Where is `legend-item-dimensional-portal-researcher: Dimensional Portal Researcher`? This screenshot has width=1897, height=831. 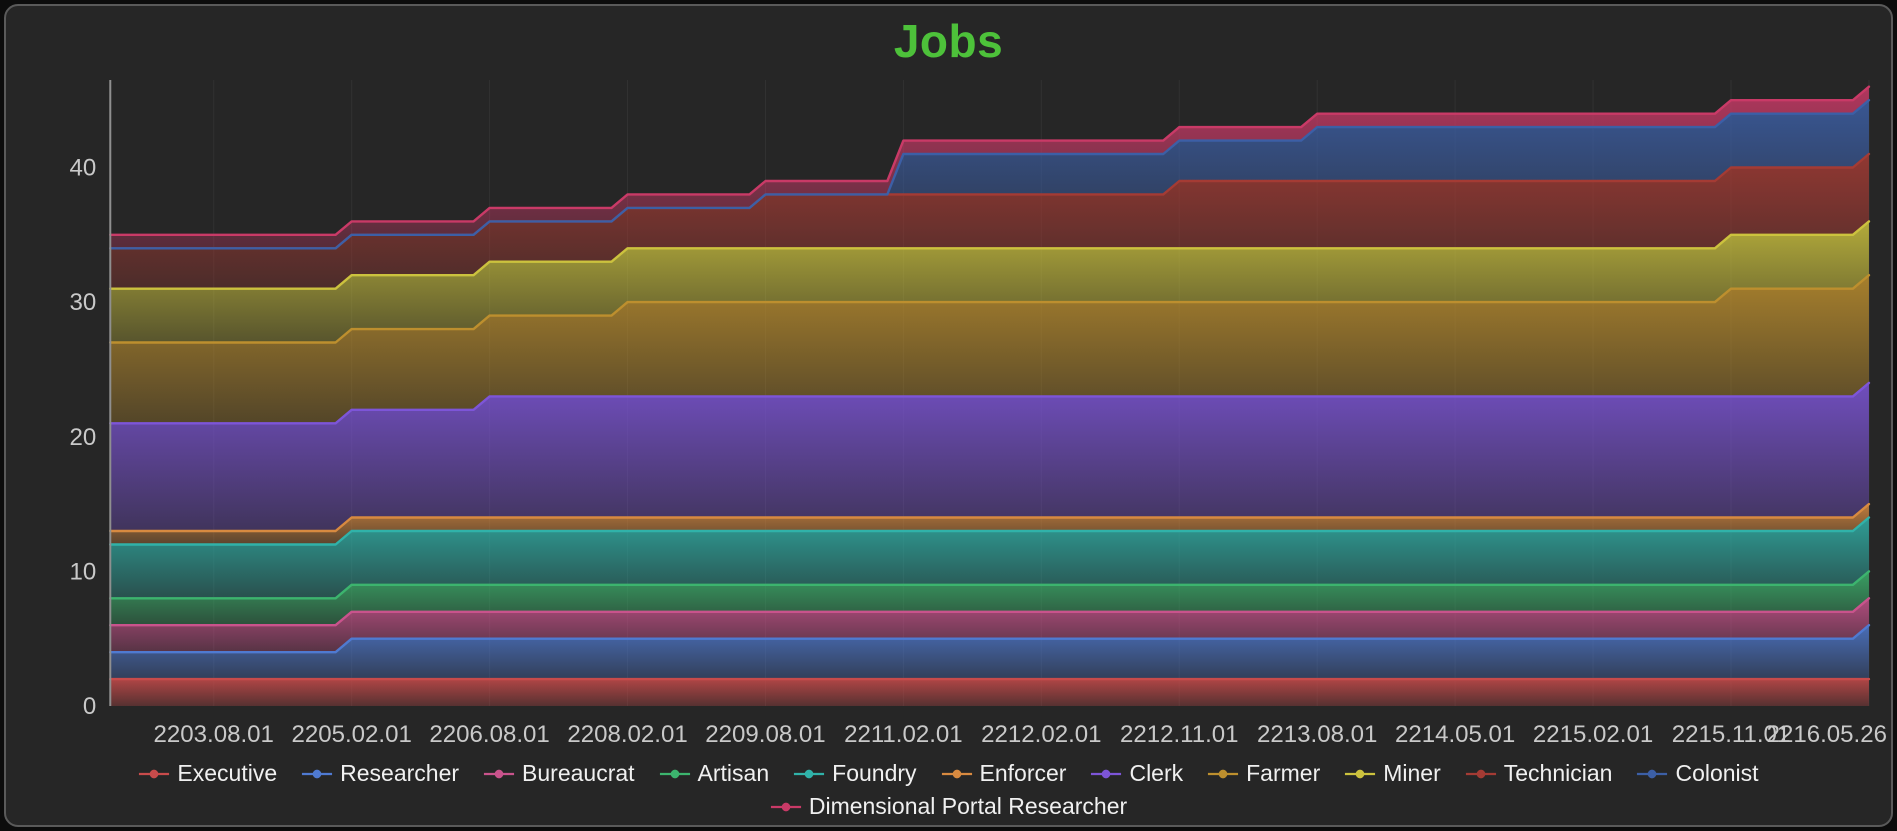
legend-item-dimensional-portal-researcher: Dimensional Portal Researcher is located at coordinates (948, 806).